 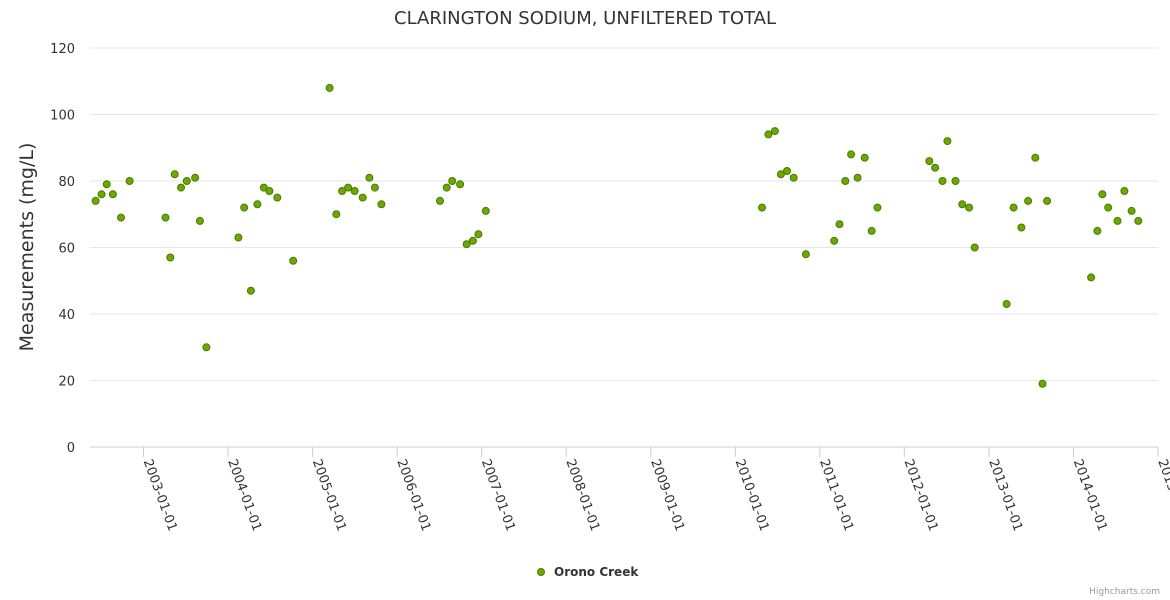 I want to click on legend-item-orono-creek: Orono Creek, so click(x=596, y=572).